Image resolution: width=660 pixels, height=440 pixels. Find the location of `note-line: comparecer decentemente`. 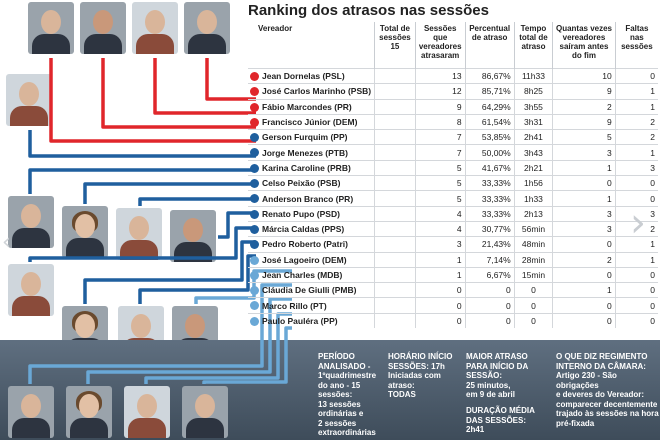

note-line: comparecer decentemente is located at coordinates (607, 404).